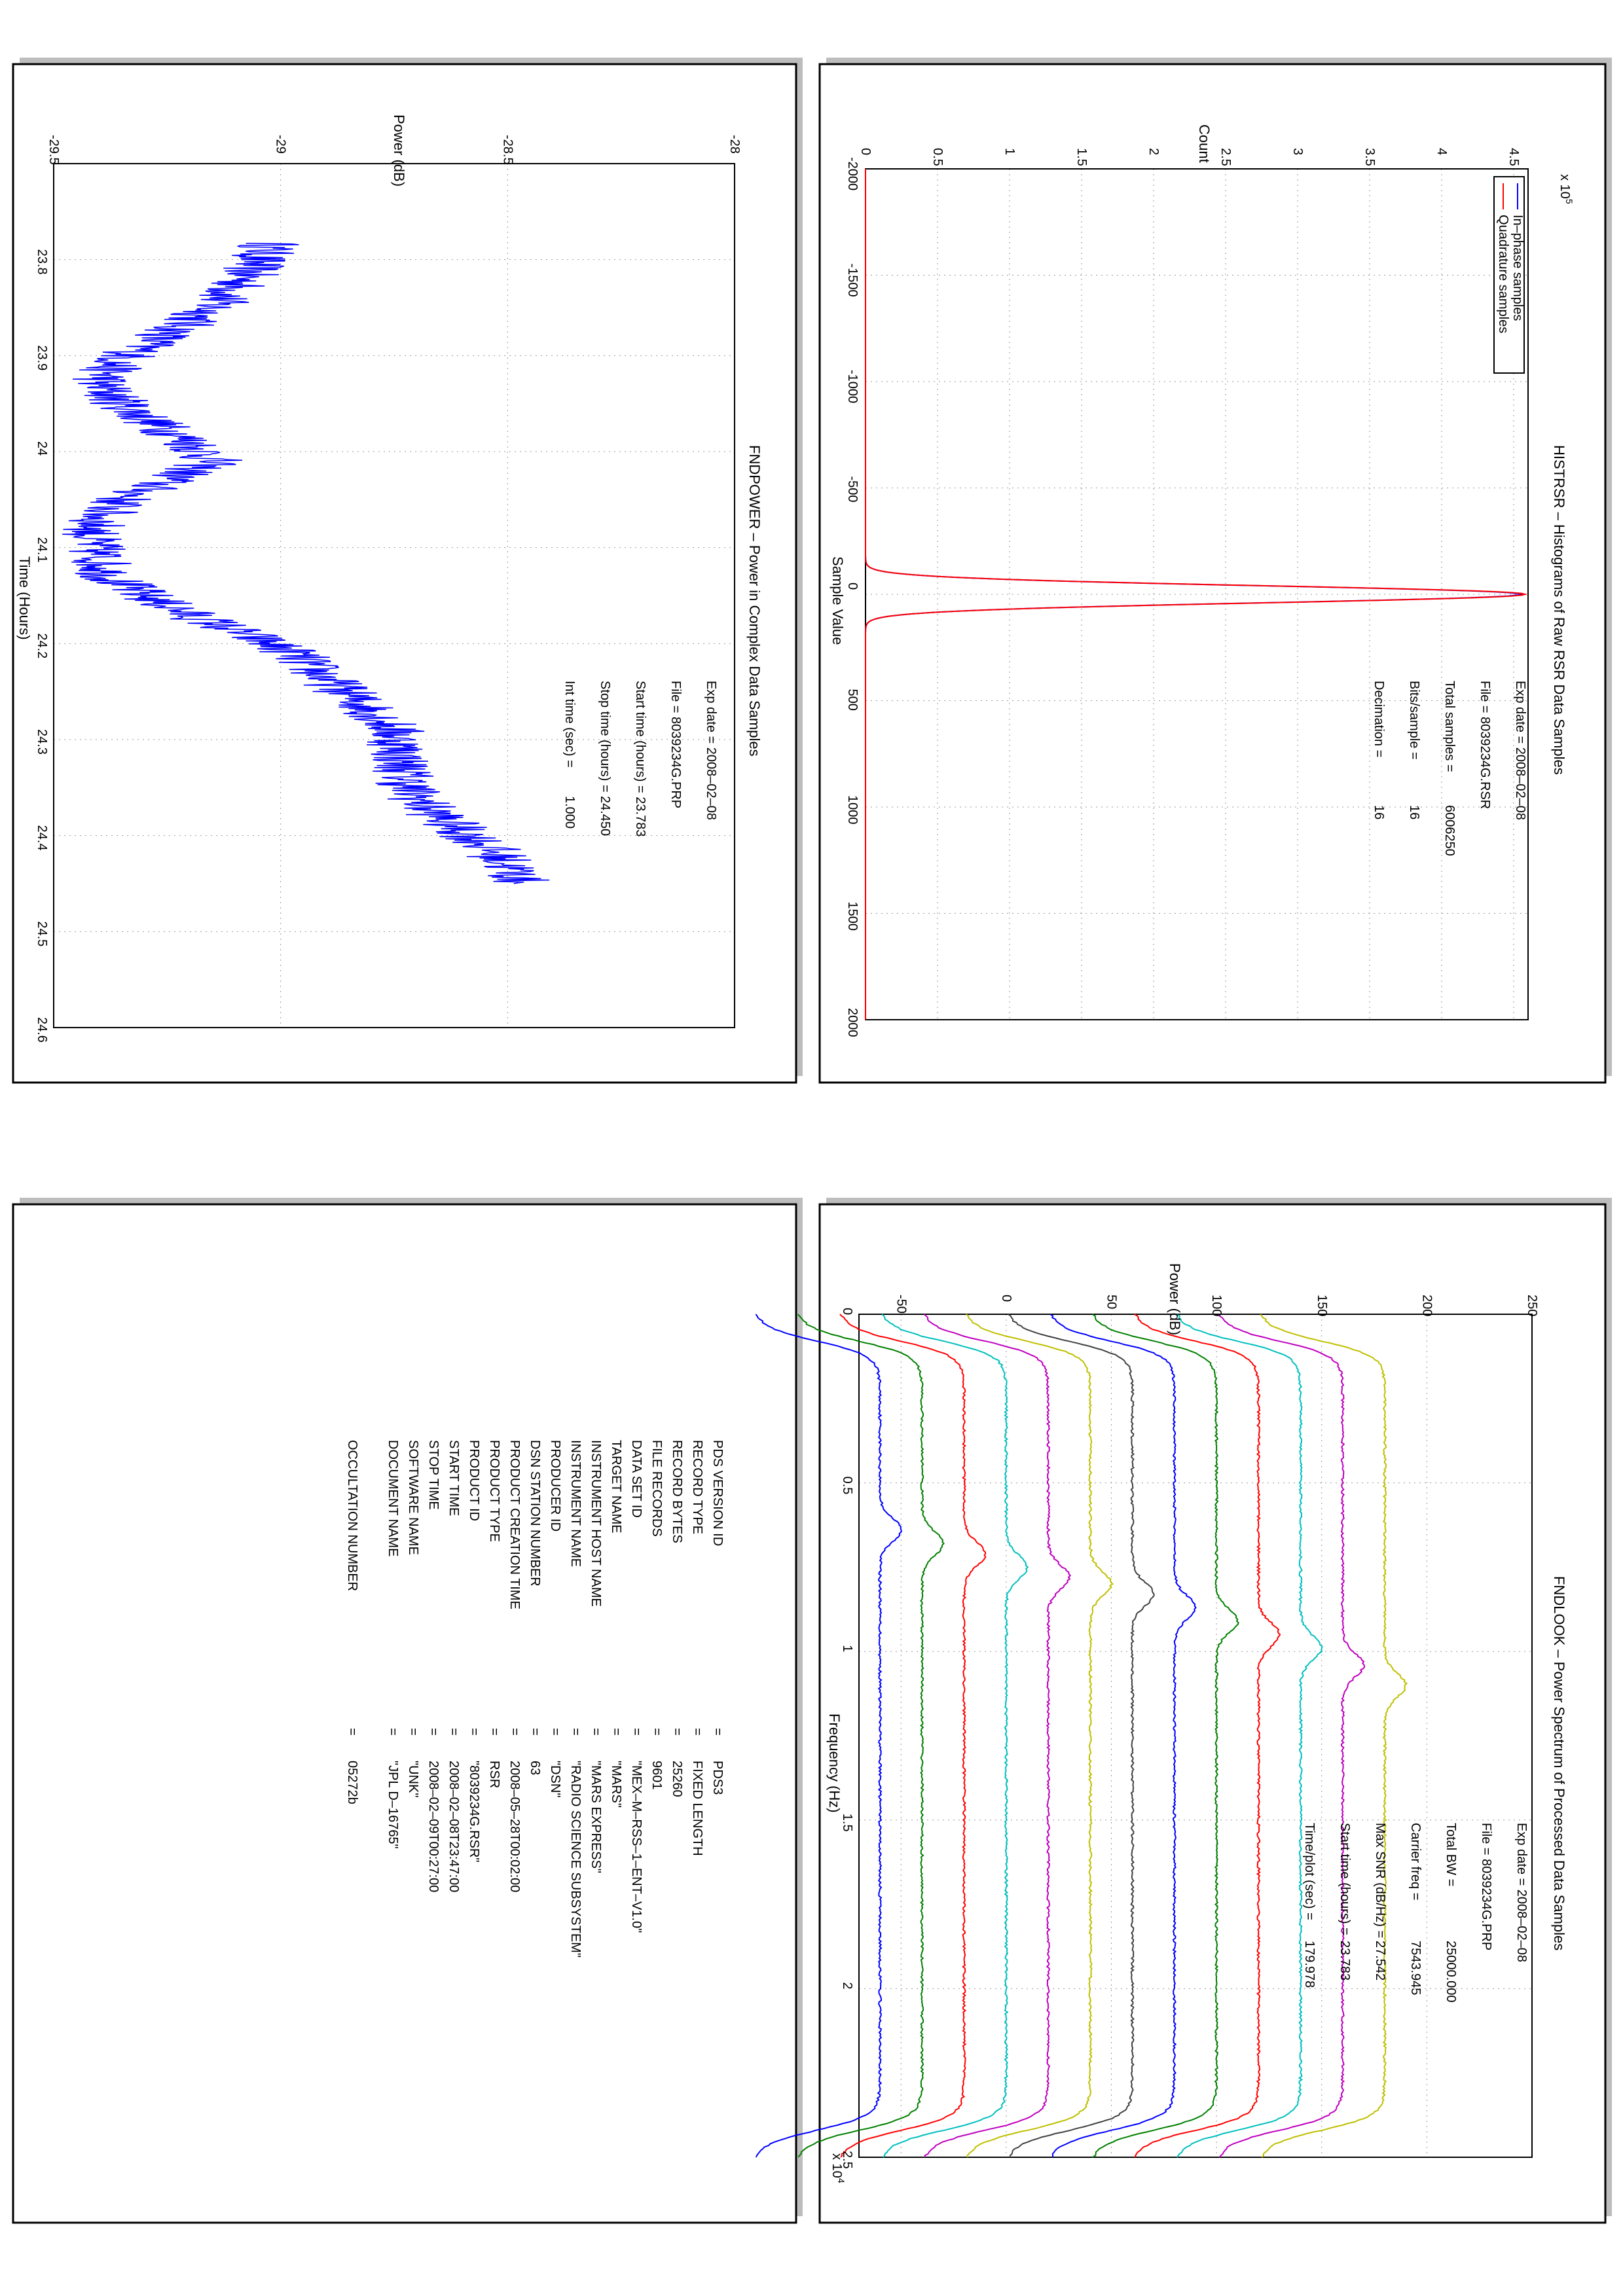 The height and width of the screenshot is (2296, 1623). I want to click on pds-label-value: 63, so click(535, 1768).